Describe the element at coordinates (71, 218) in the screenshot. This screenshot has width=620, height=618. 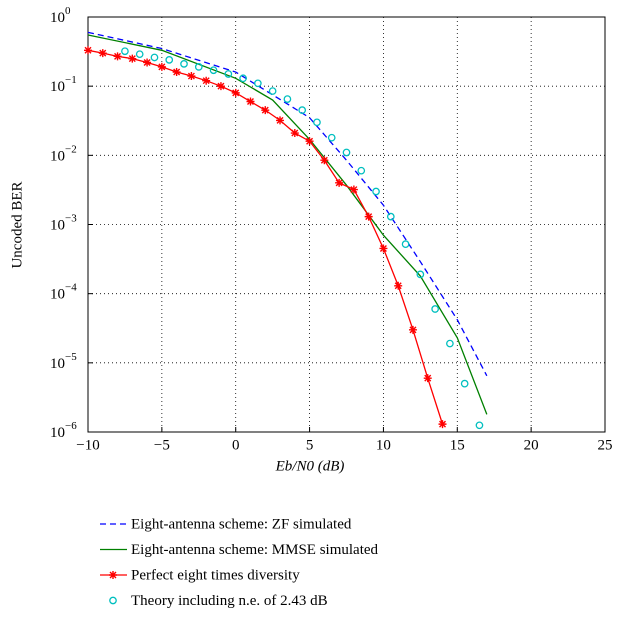
I see `y-tick-exponent: −3` at that location.